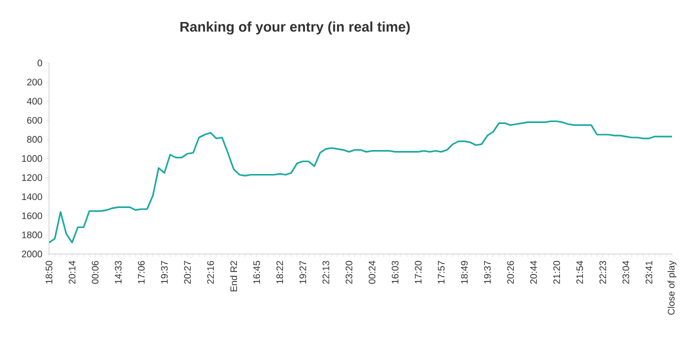 Image resolution: width=699 pixels, height=350 pixels. I want to click on x-tick-label: 14:33, so click(118, 272).